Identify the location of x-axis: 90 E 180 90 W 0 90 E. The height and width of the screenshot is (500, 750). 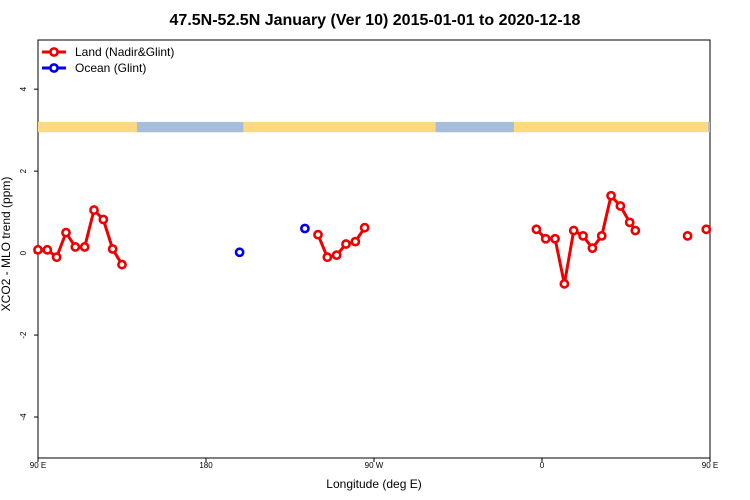
(374, 464).